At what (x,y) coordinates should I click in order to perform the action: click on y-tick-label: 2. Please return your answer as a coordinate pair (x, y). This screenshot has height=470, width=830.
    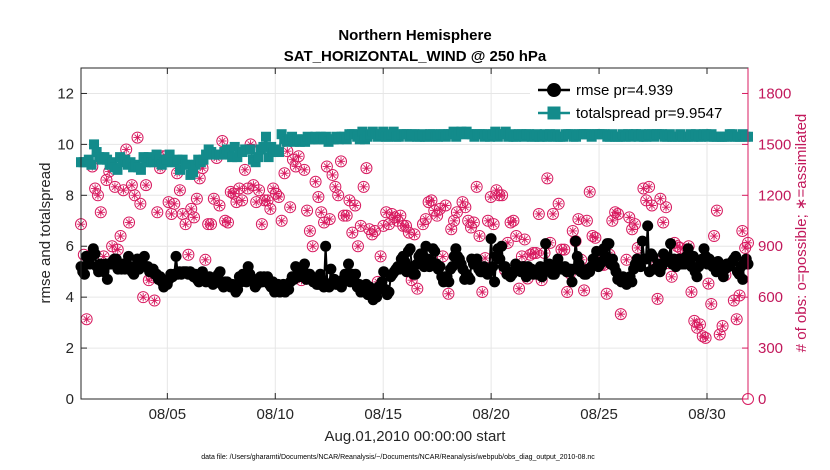
    Looking at the image, I should click on (70, 348).